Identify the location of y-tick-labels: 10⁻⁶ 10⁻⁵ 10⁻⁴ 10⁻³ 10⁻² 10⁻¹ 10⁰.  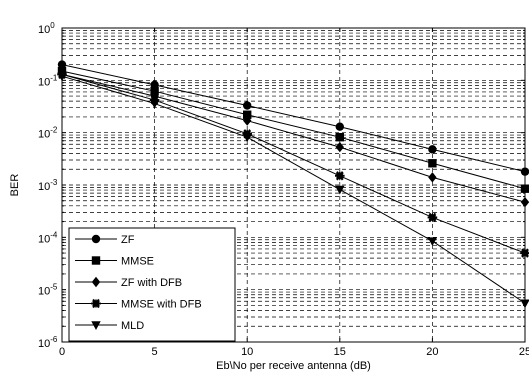
(48, 185).